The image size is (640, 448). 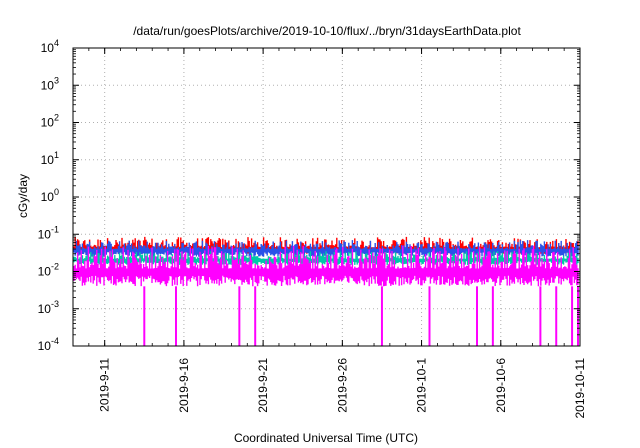 What do you see at coordinates (50, 158) in the screenshot?
I see `y-tick-label: 10¹` at bounding box center [50, 158].